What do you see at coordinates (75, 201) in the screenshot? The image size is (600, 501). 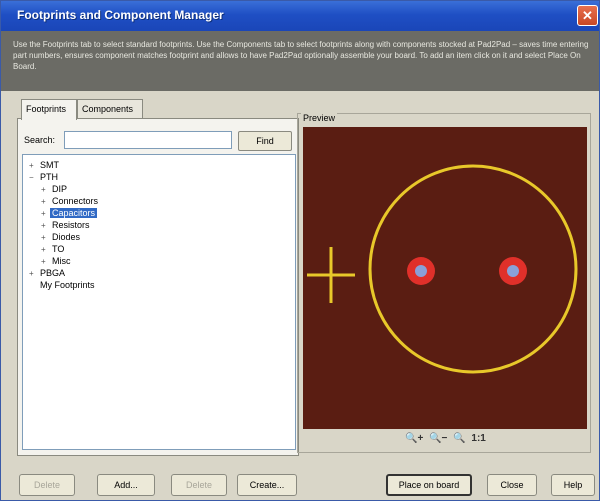 I see `tree-item-label: Connectors` at bounding box center [75, 201].